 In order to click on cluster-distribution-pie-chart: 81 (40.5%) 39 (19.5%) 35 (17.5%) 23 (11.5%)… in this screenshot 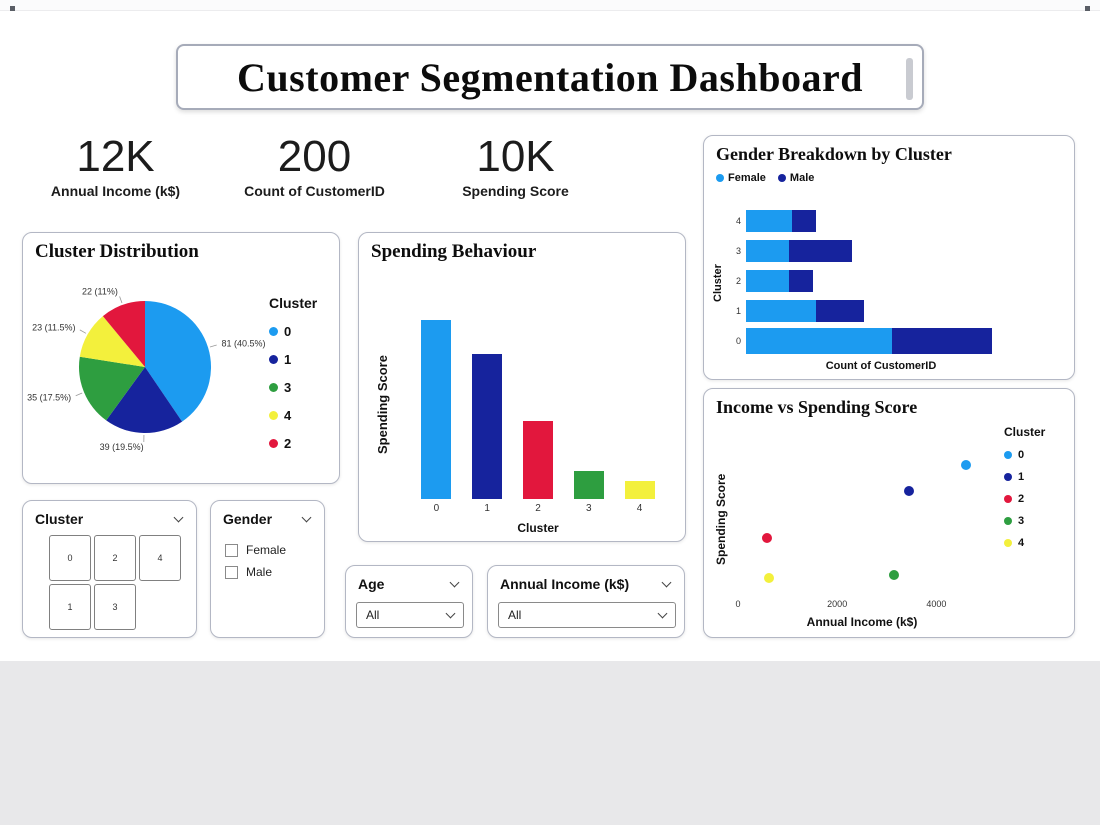, I will do `click(150, 370)`.